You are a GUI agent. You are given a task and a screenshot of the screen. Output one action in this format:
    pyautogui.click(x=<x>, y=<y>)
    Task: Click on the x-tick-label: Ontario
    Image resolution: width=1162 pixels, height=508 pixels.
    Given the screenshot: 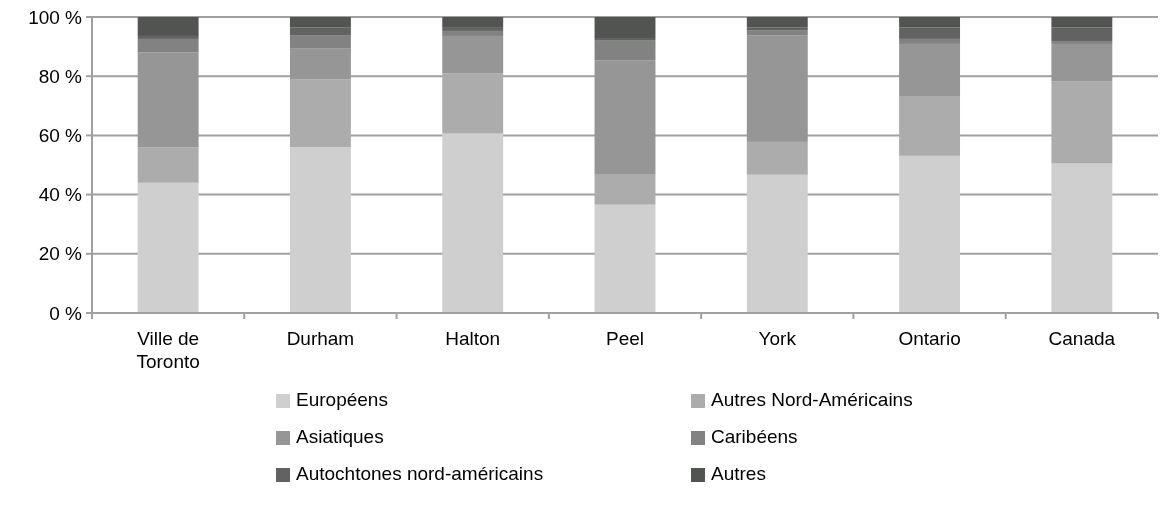 What is the action you would take?
    pyautogui.click(x=929, y=338)
    